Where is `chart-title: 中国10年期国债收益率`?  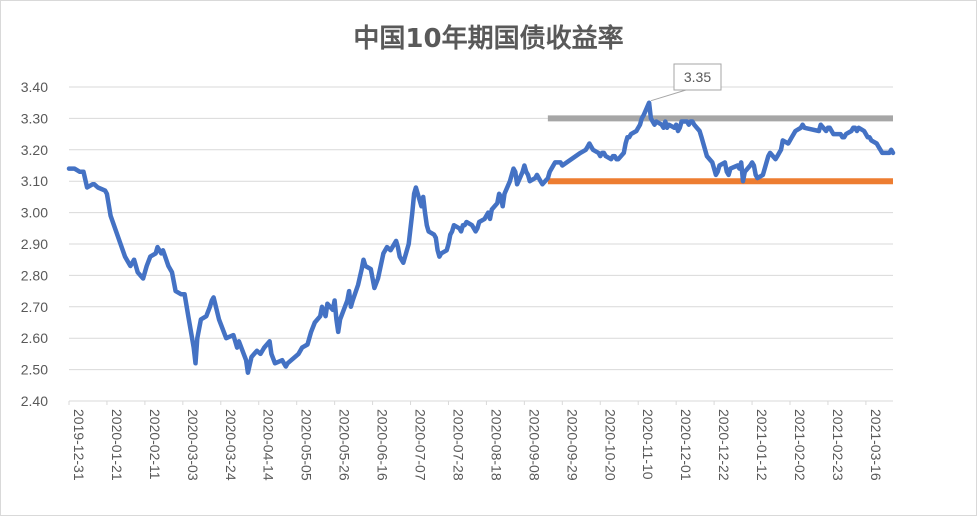 chart-title: 中国10年期国债收益率 is located at coordinates (488, 39).